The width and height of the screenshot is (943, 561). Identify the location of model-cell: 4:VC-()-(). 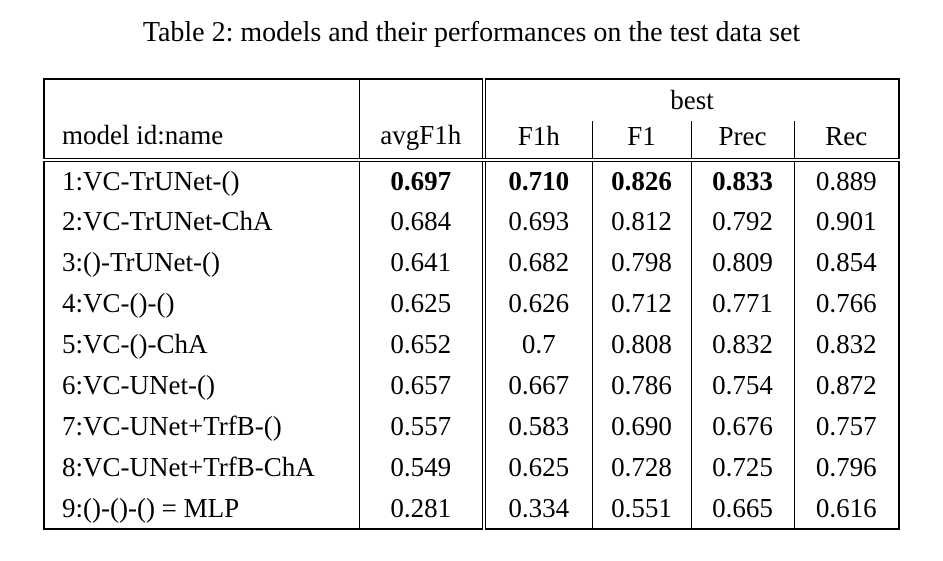
(201, 303).